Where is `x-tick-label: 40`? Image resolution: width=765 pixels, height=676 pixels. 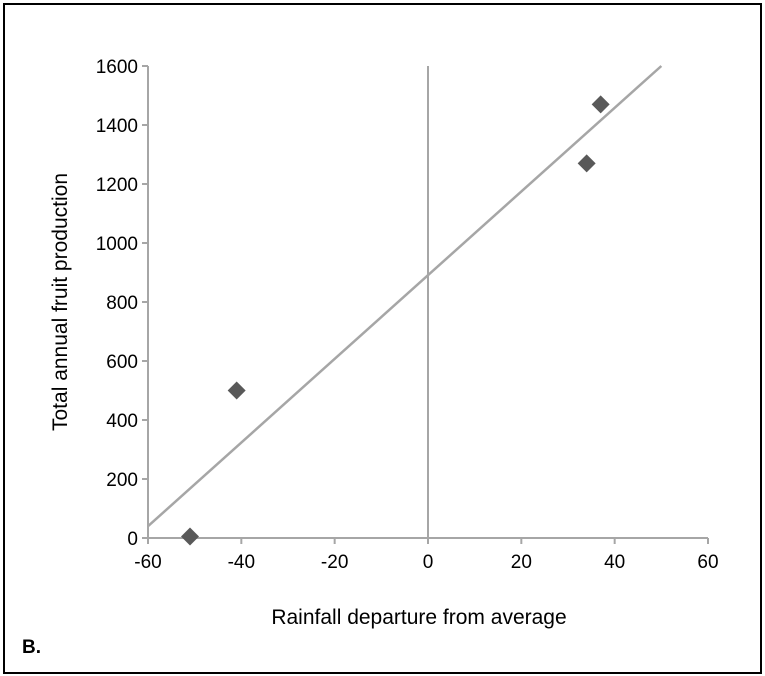 x-tick-label: 40 is located at coordinates (614, 562).